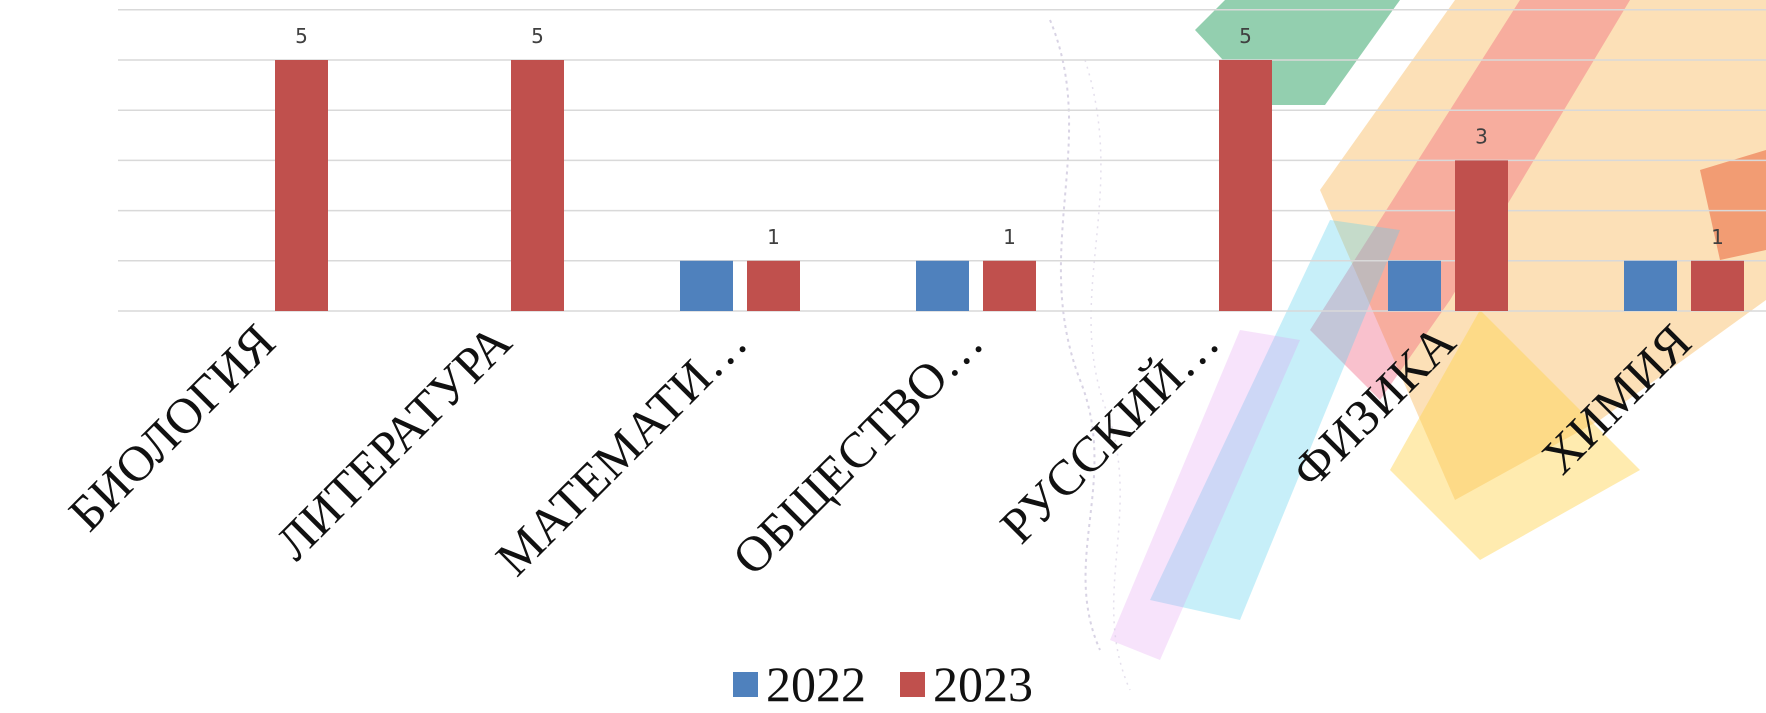  I want to click on x-tick-label-5: ФИЗИКА, so click(1372, 405).